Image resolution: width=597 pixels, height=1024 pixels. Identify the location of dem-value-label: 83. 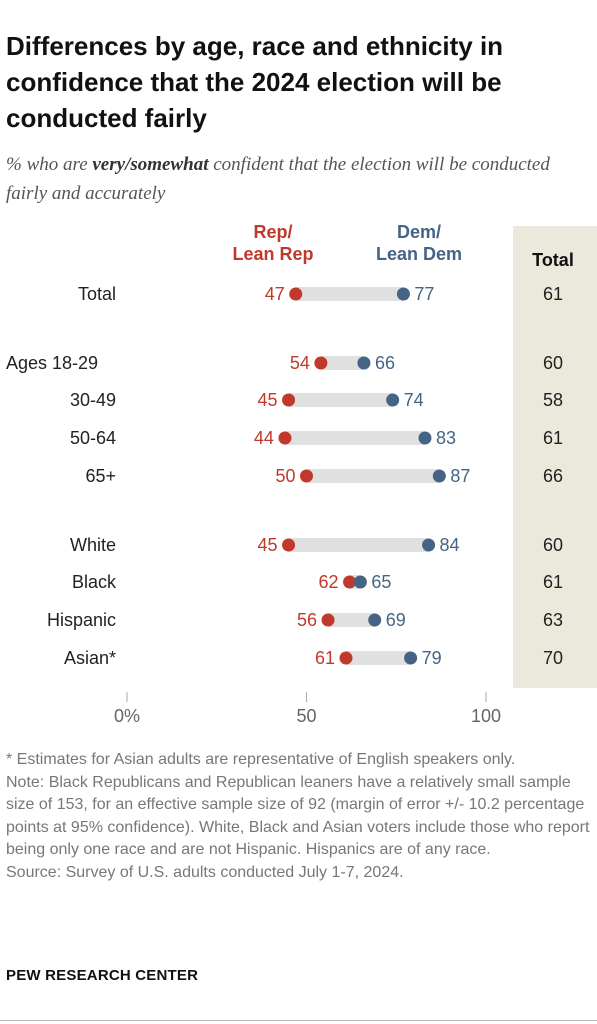
(446, 438).